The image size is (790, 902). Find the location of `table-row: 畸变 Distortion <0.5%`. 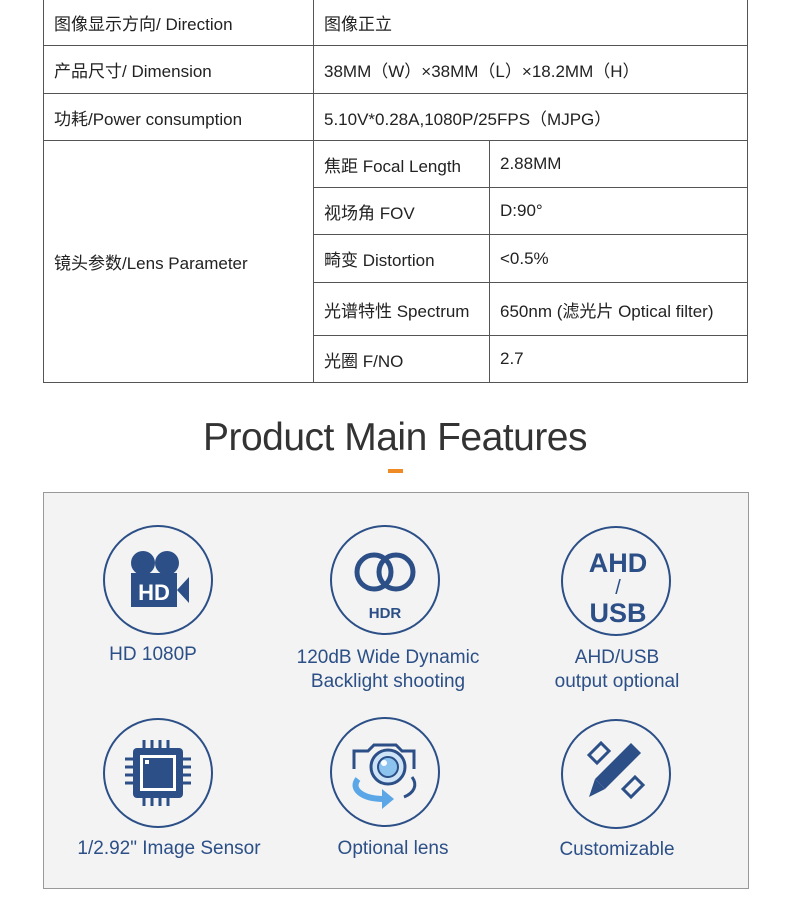

table-row: 畸变 Distortion <0.5% is located at coordinates (396, 258).